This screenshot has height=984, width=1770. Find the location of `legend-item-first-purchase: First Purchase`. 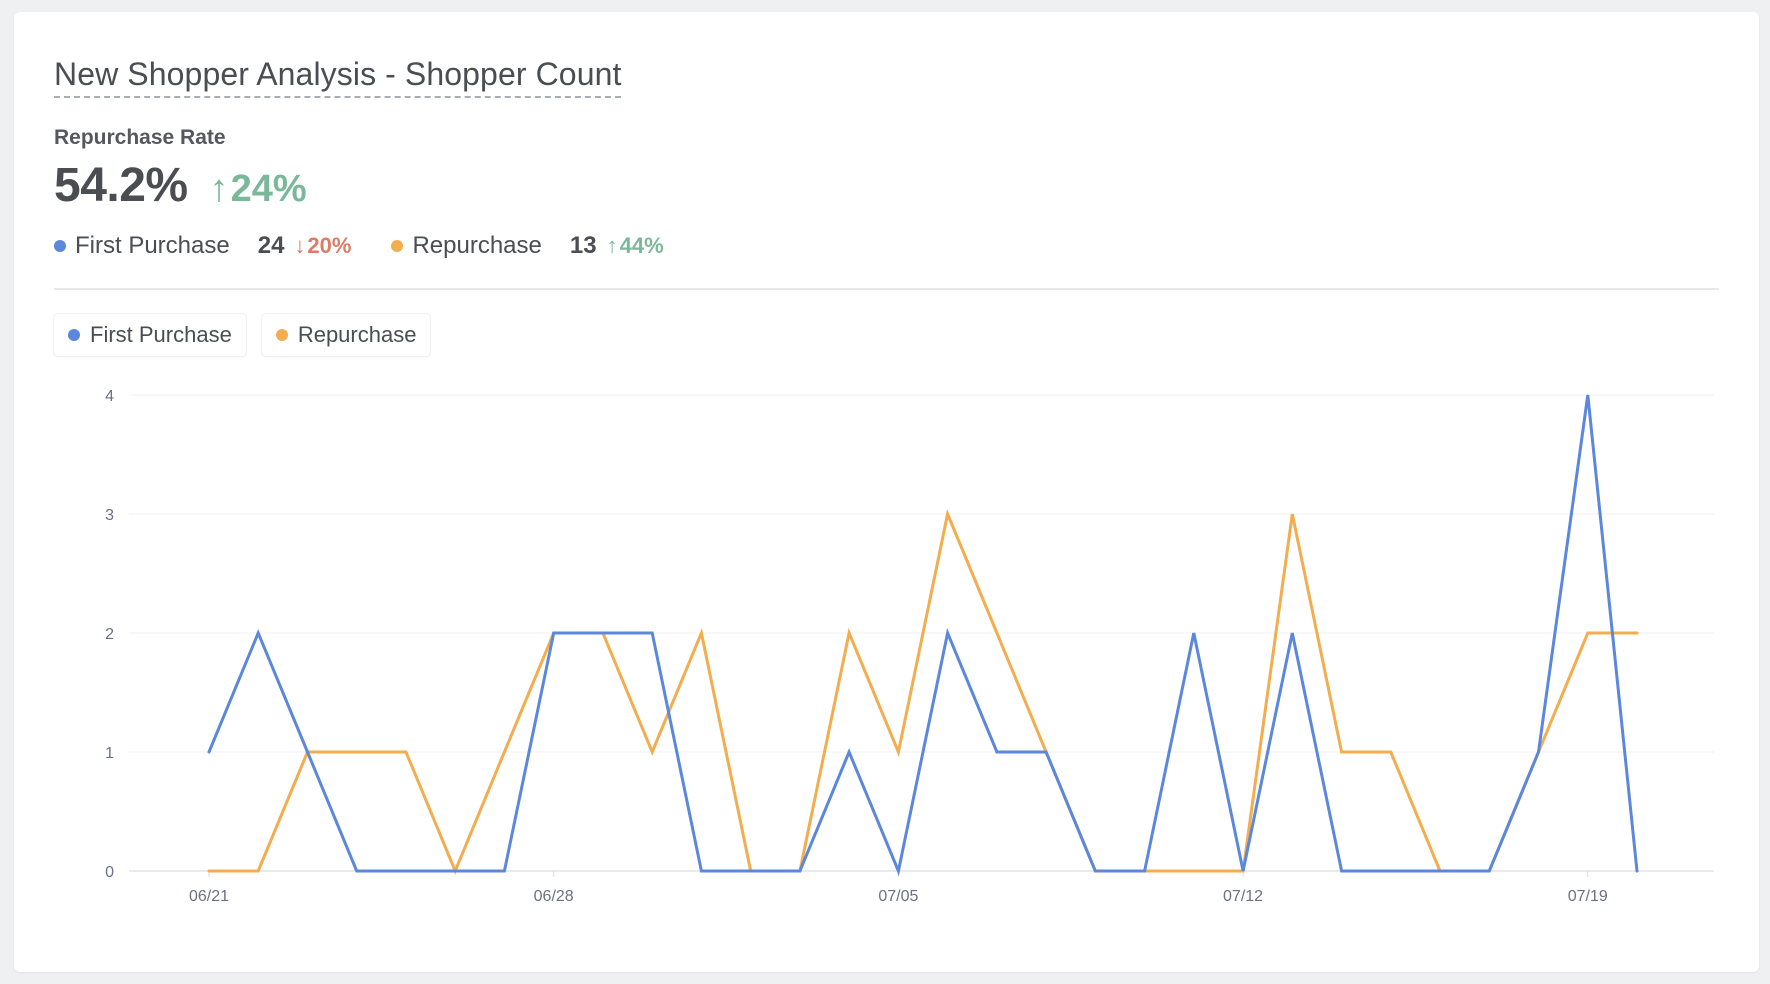

legend-item-first-purchase: First Purchase is located at coordinates (150, 335).